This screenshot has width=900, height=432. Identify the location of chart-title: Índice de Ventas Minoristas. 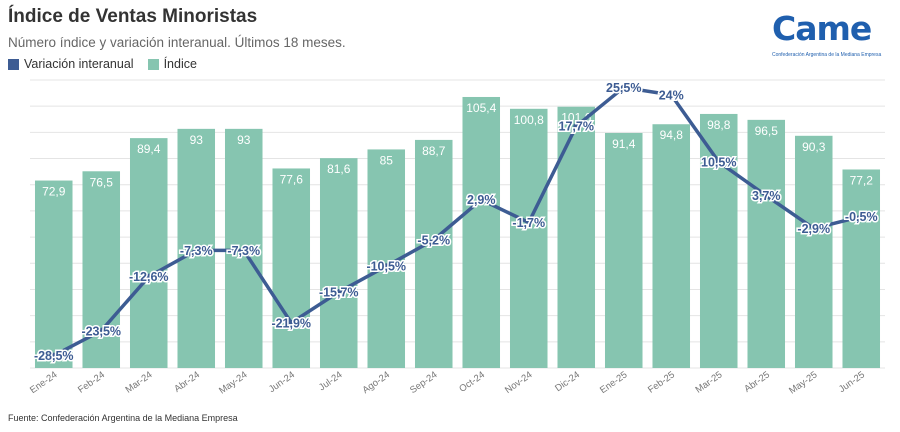
(133, 16).